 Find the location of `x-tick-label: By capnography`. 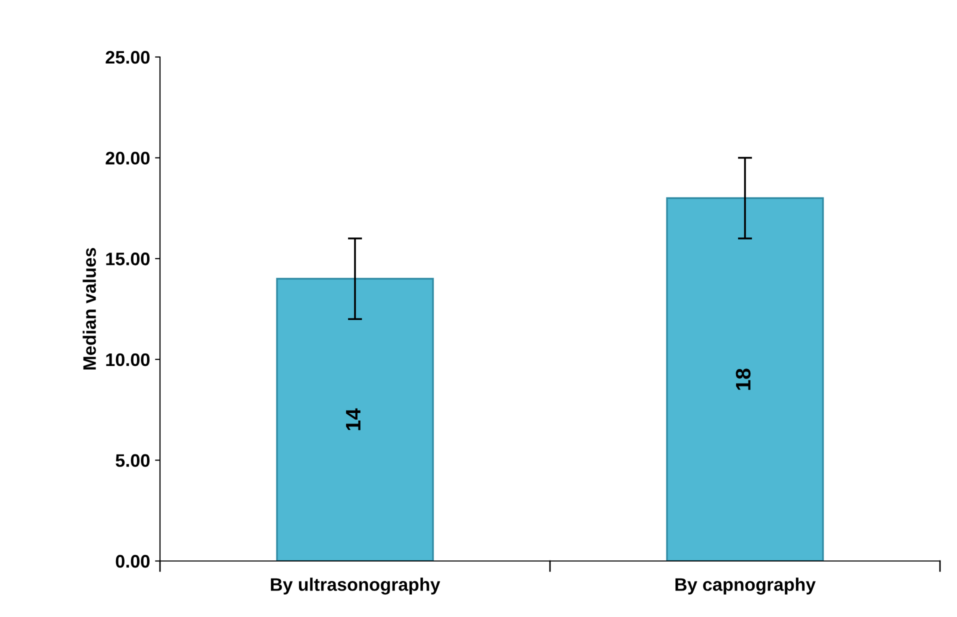

x-tick-label: By capnography is located at coordinates (745, 586).